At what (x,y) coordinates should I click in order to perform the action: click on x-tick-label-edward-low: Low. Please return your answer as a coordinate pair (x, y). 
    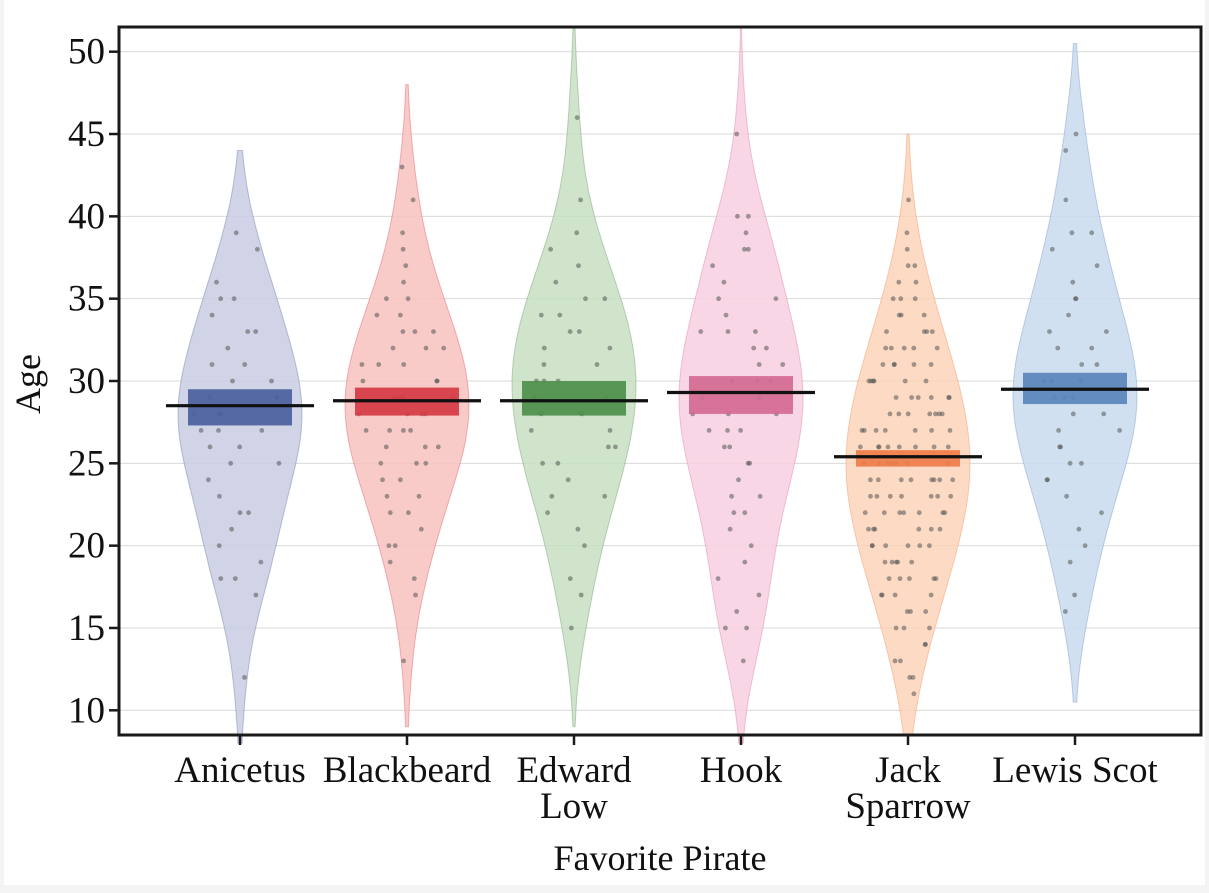
    Looking at the image, I should click on (574, 806).